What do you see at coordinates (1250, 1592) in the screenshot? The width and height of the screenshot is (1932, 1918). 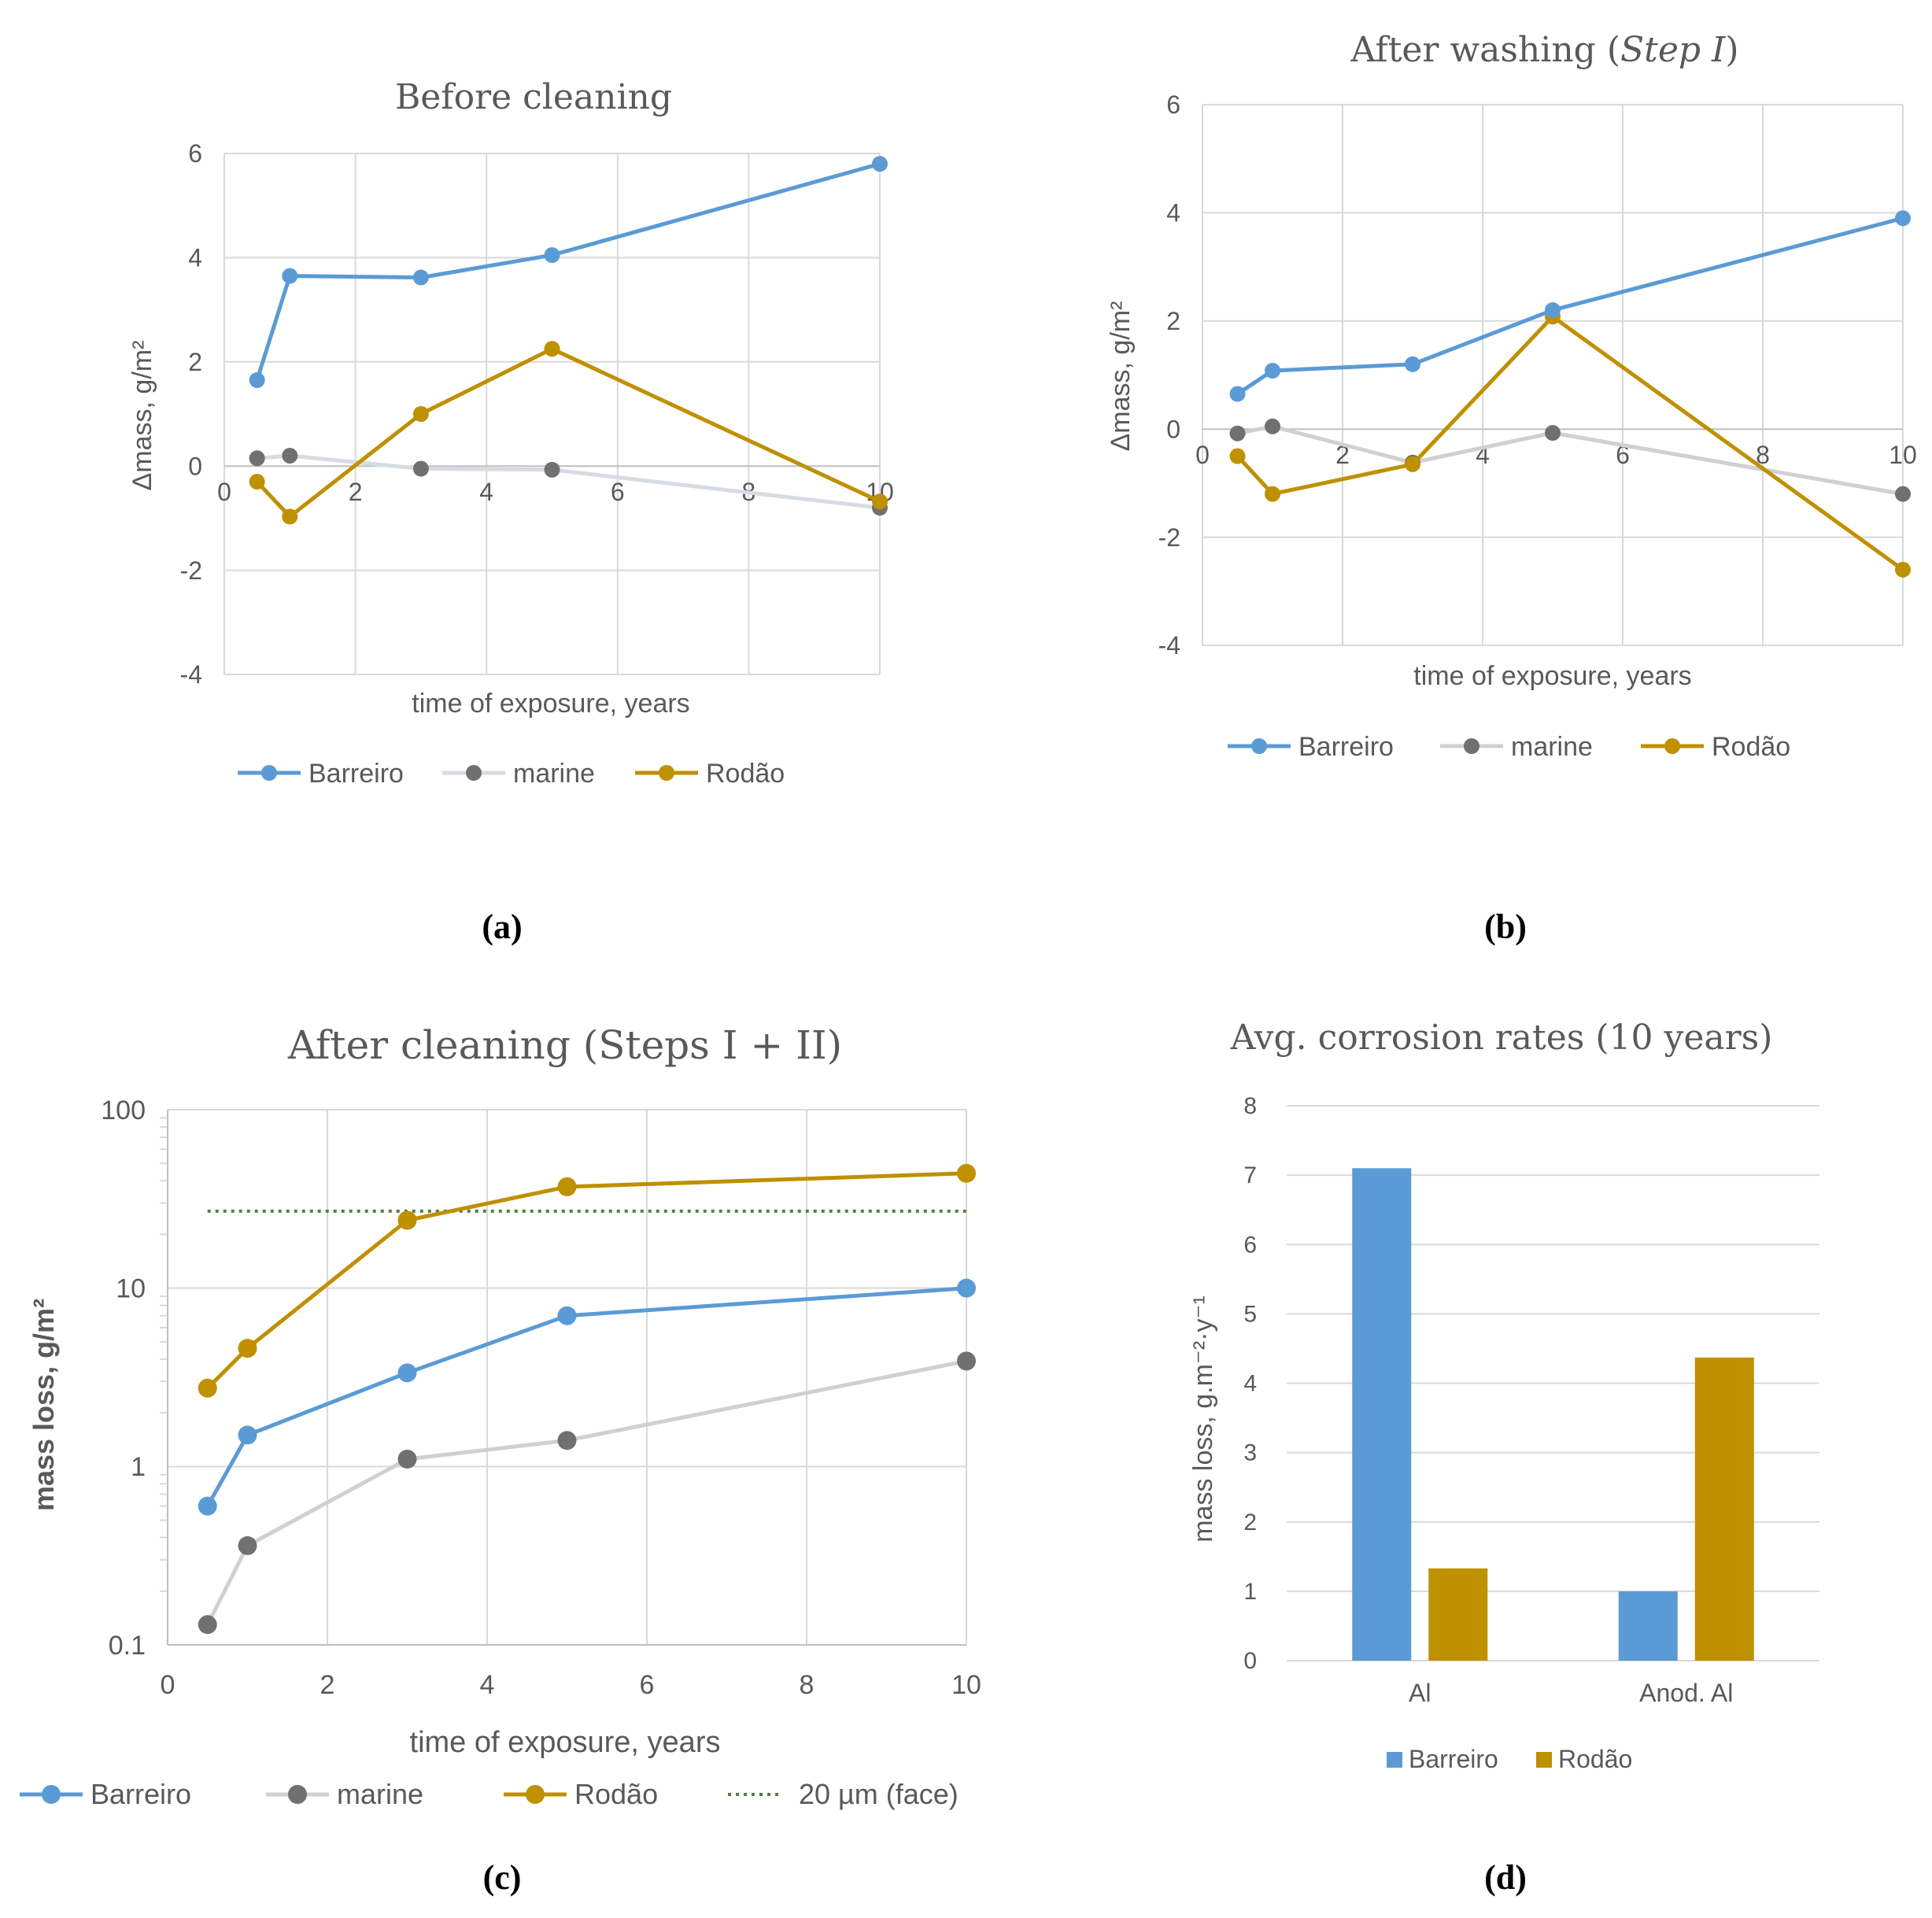 I see `y-tick-label: 1` at bounding box center [1250, 1592].